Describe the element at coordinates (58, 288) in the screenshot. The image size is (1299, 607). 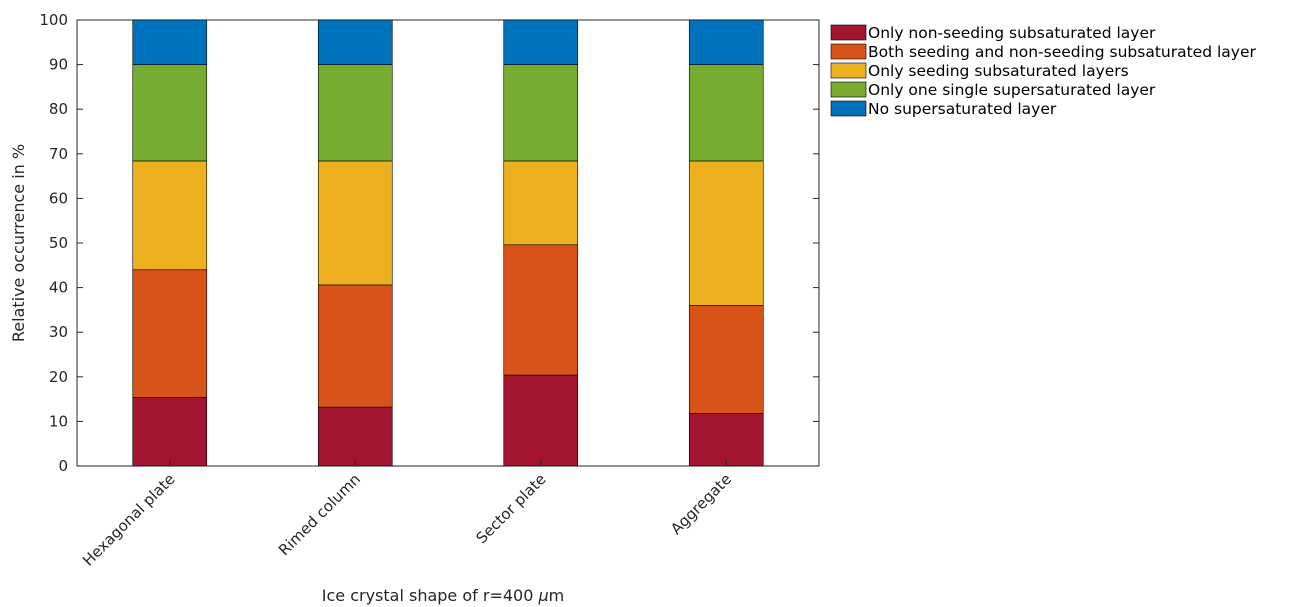
I see `y-tick-label: 40` at that location.